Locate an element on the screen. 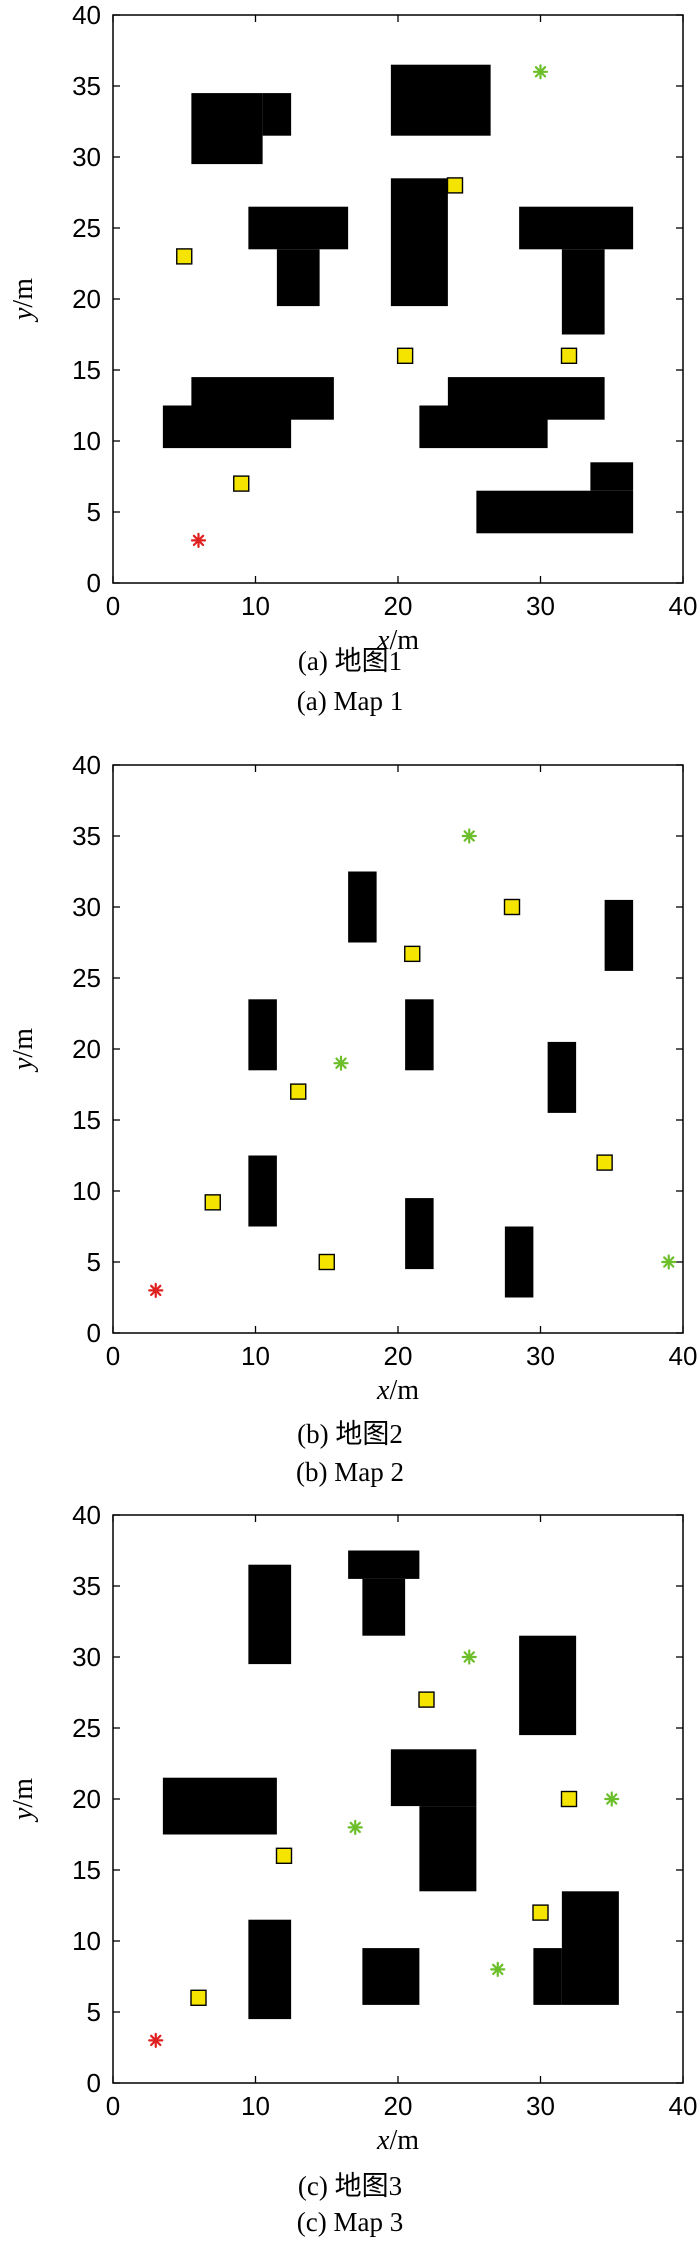  map-caption-cn-3: (c) 地图3 is located at coordinates (350, 2186).